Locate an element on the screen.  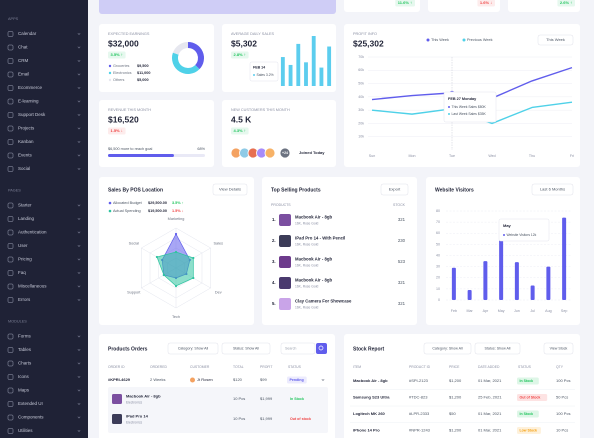
nav-item: CRM is located at coordinates (23, 60).